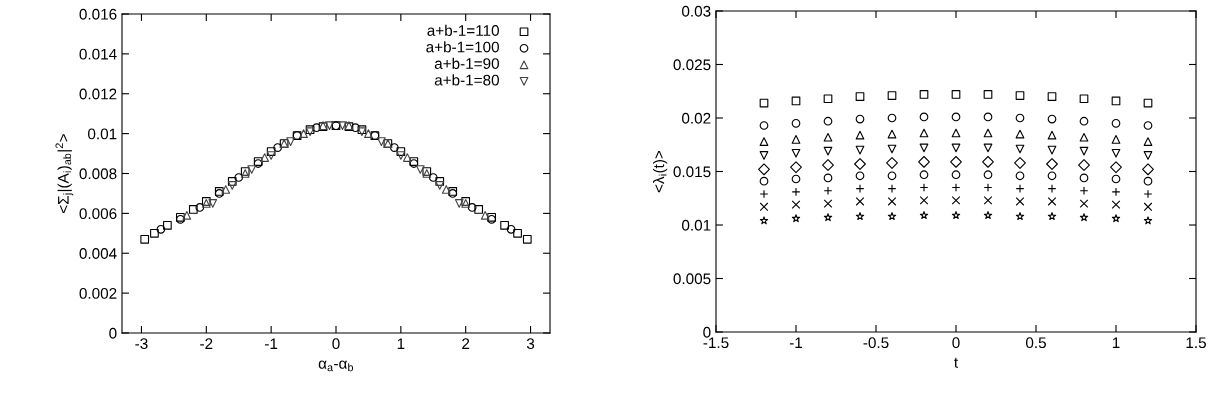 This screenshot has height=393, width=1215. What do you see at coordinates (692, 65) in the screenshot?
I see `y-tick-label: 0.025` at bounding box center [692, 65].